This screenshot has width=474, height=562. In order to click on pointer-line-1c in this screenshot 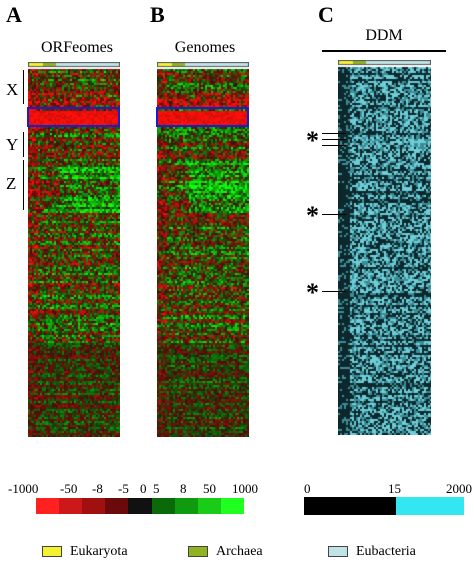, I will do `click(334, 145)`.